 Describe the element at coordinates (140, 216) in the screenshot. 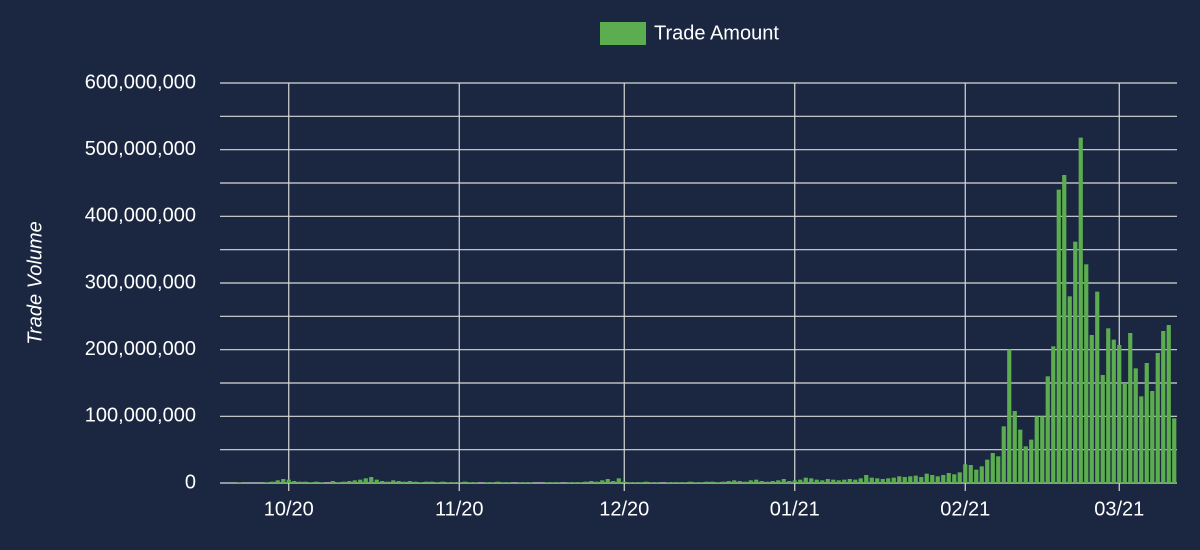

I see `y-tick-label: 400,000,000` at that location.